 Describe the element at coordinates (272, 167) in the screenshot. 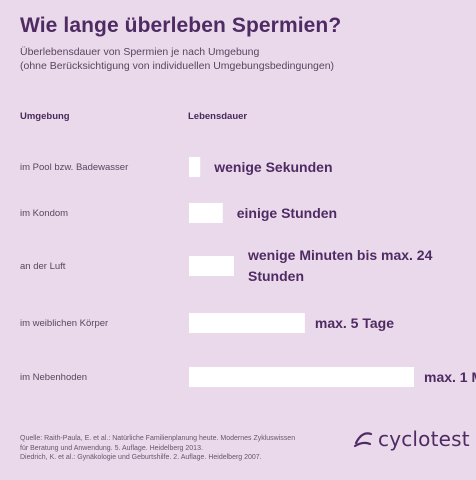

I see `value-label: wenige Sekunden` at that location.